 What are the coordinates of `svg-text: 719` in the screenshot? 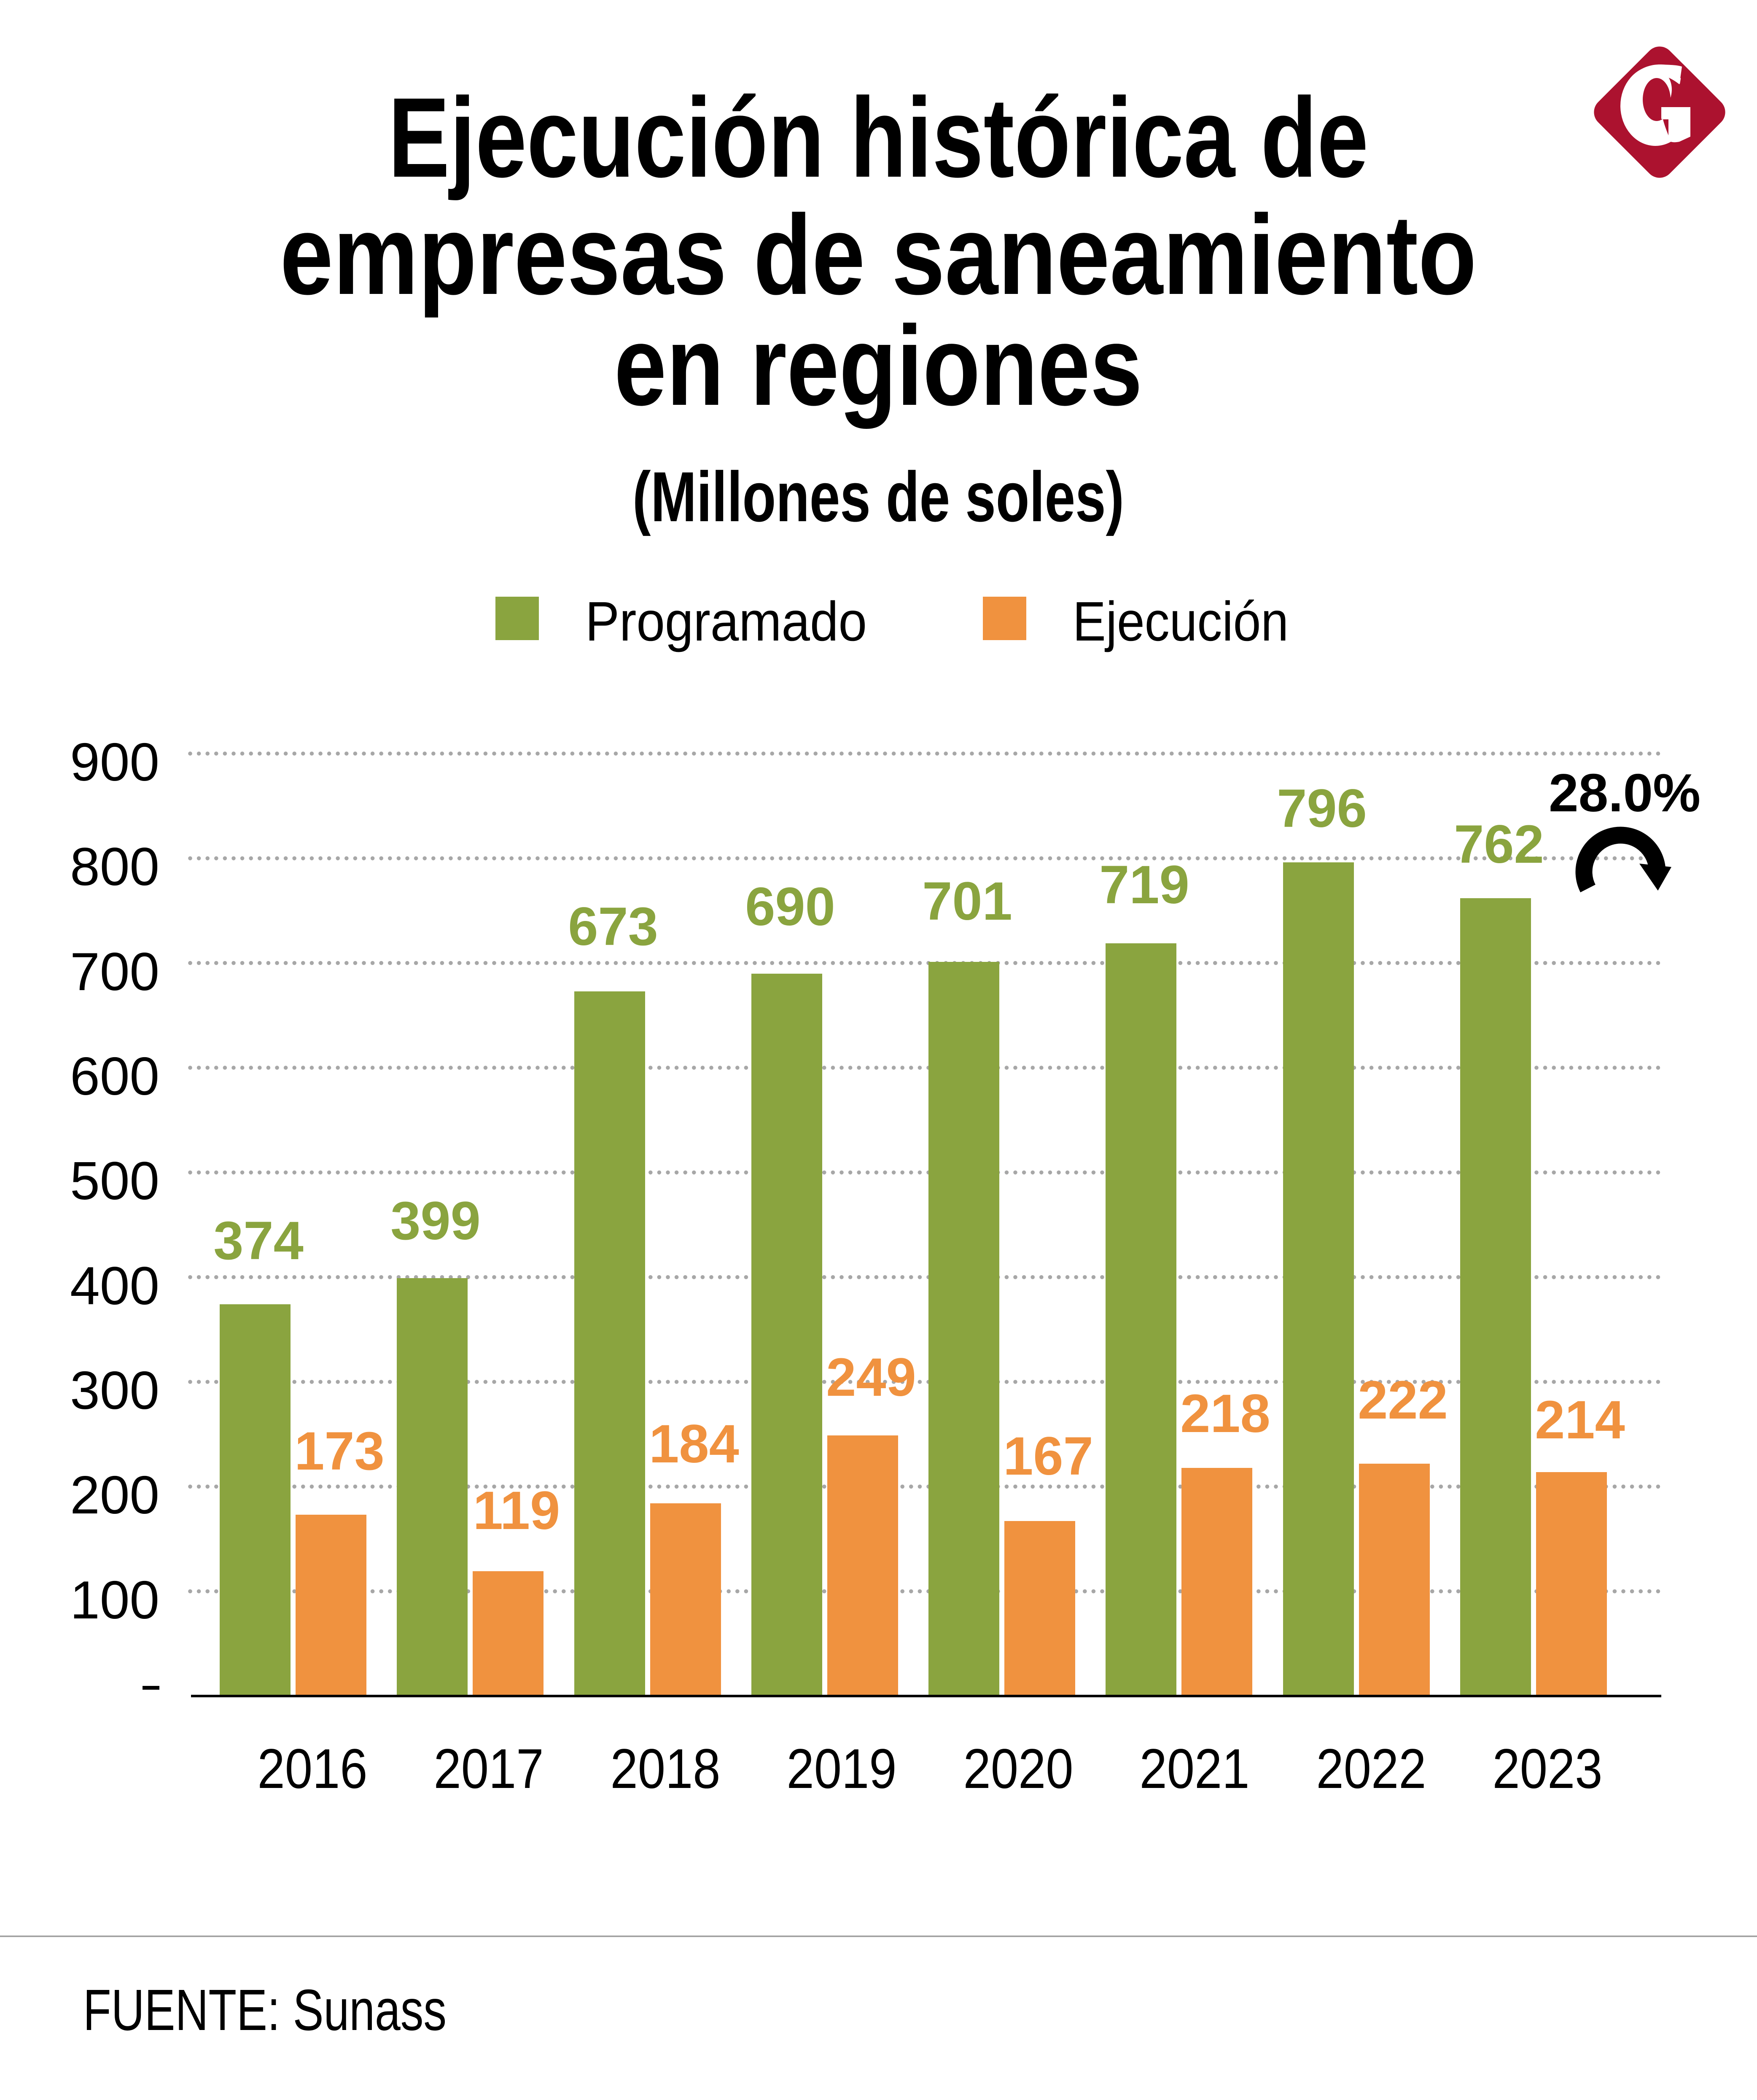 It's located at (1144, 885).